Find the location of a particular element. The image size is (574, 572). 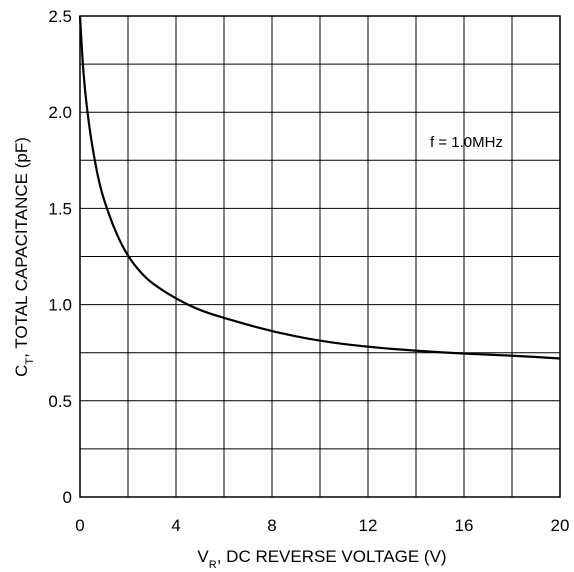

x-axis-label-text: , DC REVERSE VOLTAGE (V) is located at coordinates (332, 556).